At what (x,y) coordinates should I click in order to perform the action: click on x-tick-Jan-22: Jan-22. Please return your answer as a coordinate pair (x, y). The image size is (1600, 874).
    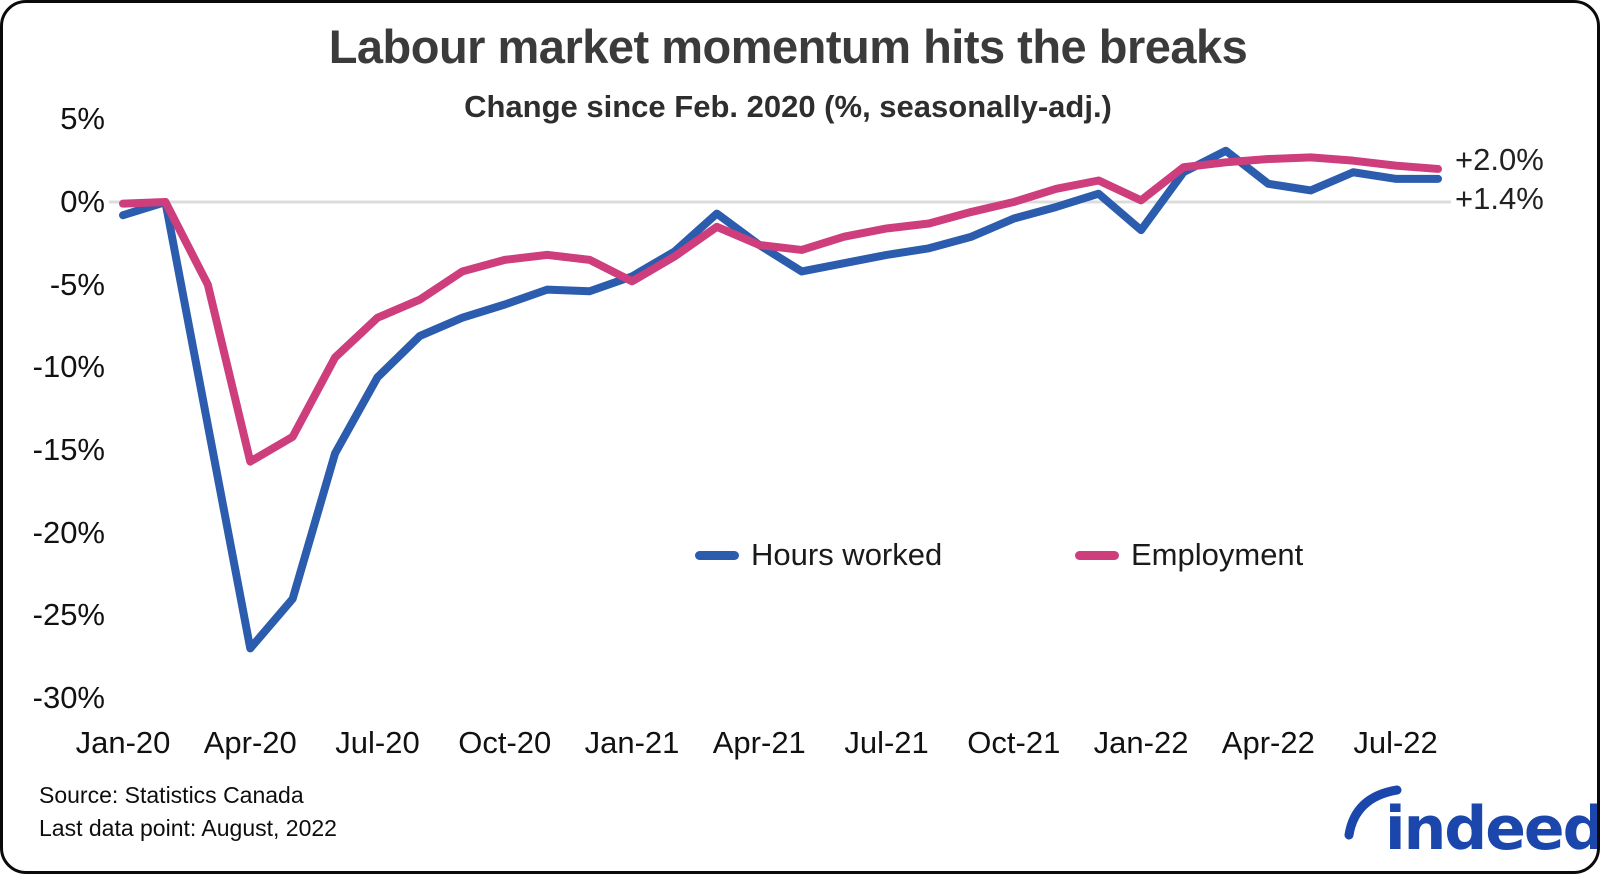
    Looking at the image, I should click on (1141, 742).